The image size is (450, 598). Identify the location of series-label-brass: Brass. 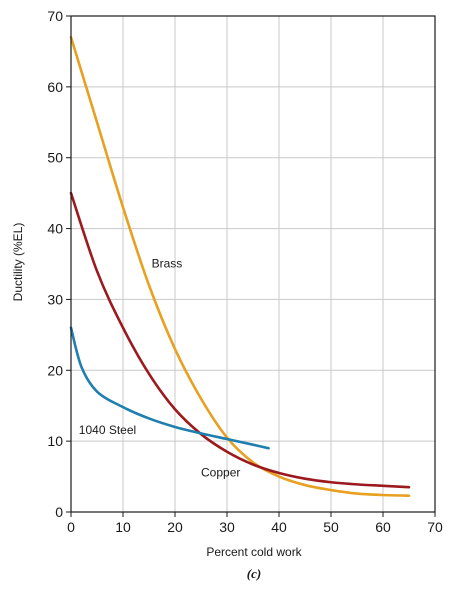
(167, 264).